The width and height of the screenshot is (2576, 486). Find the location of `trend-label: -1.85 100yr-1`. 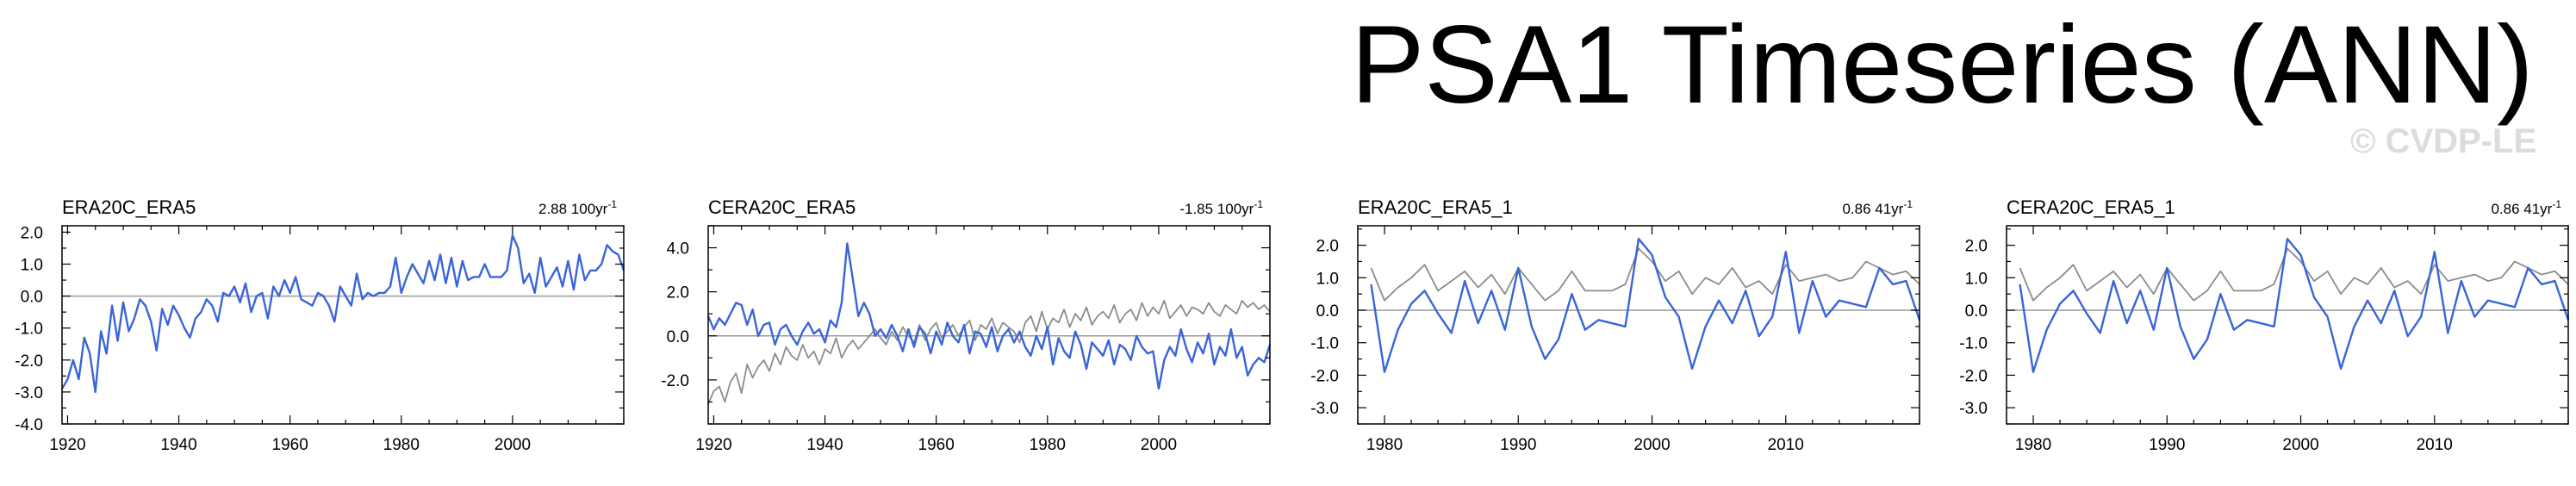

trend-label: -1.85 100yr-1 is located at coordinates (1221, 207).